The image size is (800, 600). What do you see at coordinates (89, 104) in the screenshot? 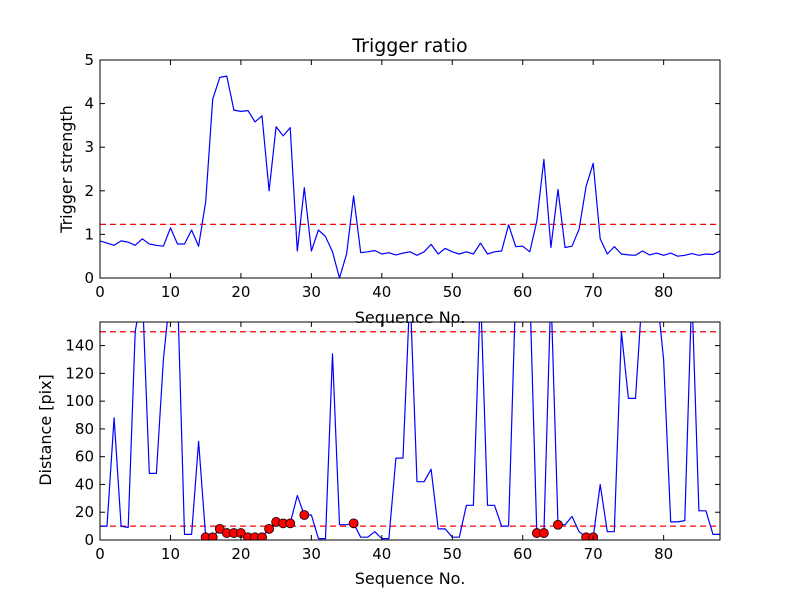
I see `y-tick-label: 4` at bounding box center [89, 104].